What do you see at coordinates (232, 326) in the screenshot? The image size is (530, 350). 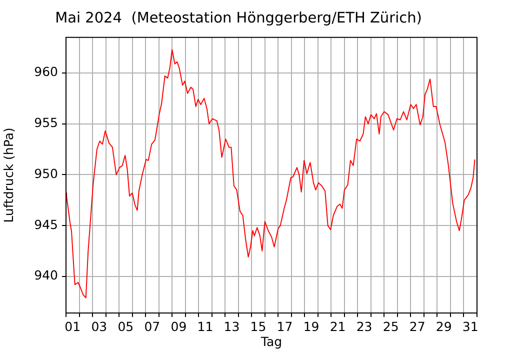 I see `x-tick-label: 13` at bounding box center [232, 326].